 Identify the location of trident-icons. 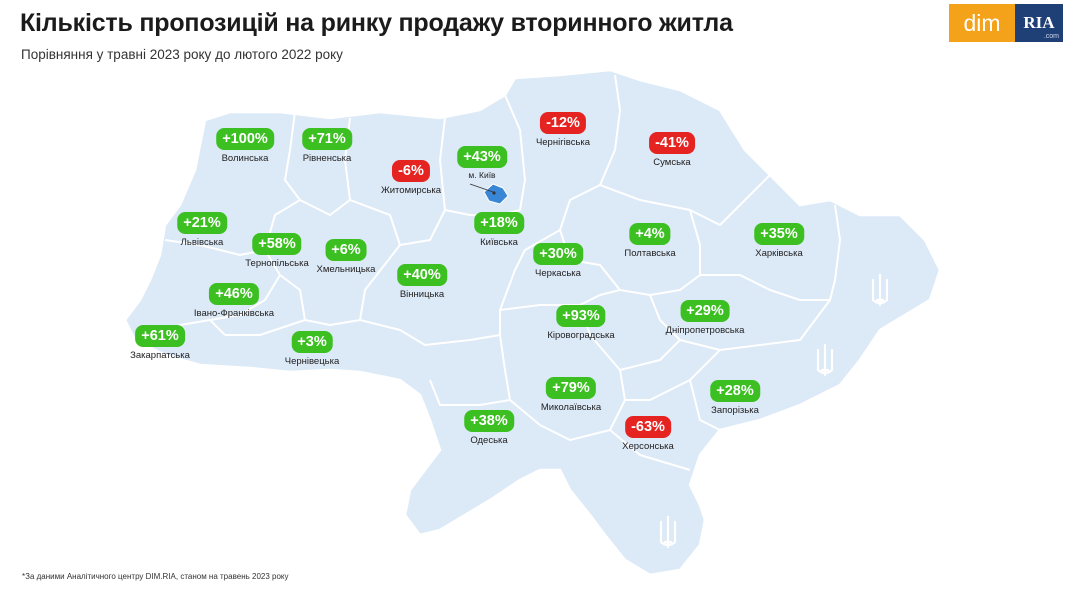
(774, 411).